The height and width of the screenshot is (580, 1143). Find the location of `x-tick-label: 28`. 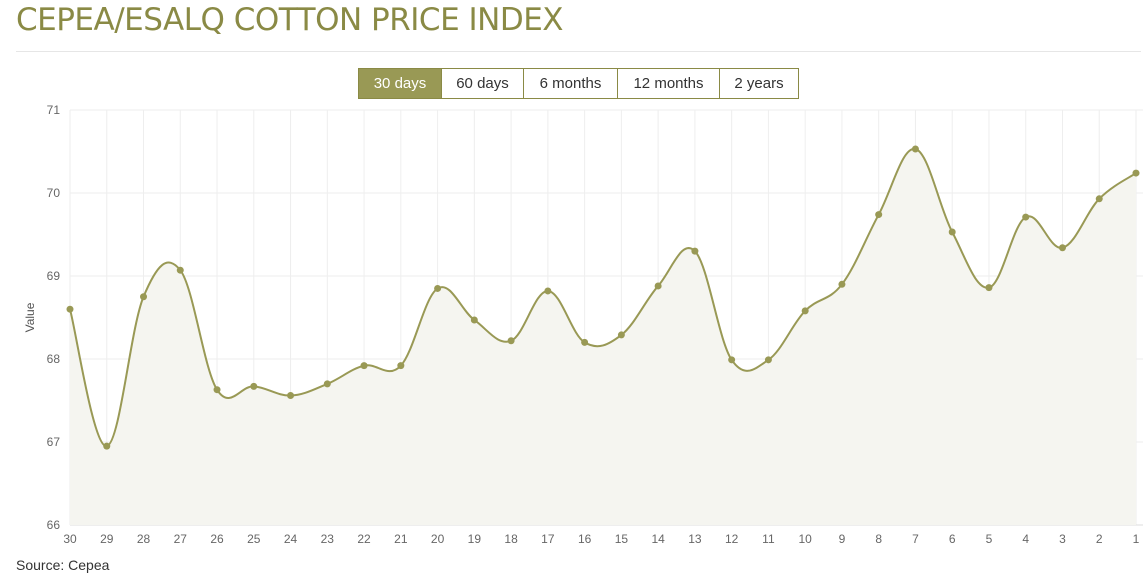

x-tick-label: 28 is located at coordinates (144, 539).